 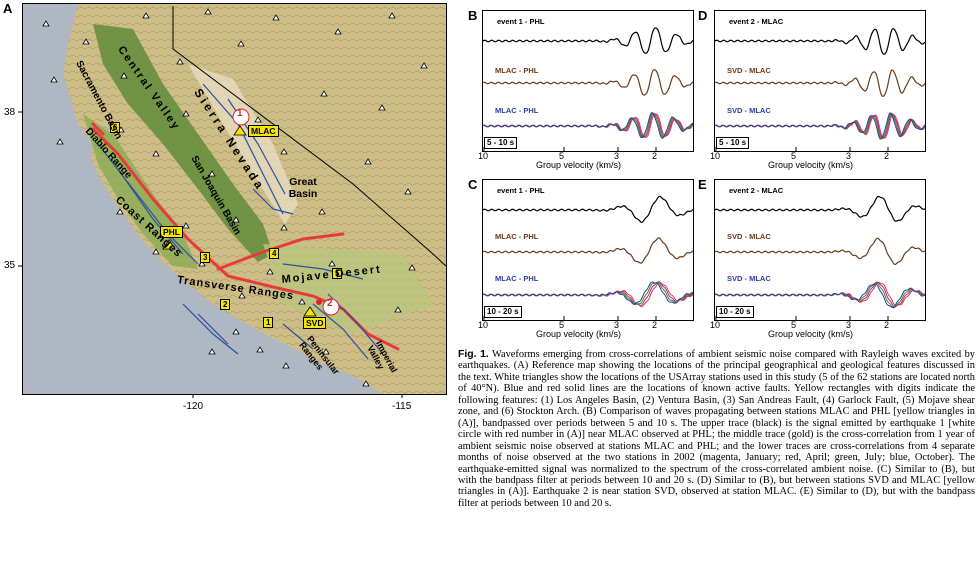 What do you see at coordinates (655, 325) in the screenshot?
I see `xtick-c-2: 2` at bounding box center [655, 325].